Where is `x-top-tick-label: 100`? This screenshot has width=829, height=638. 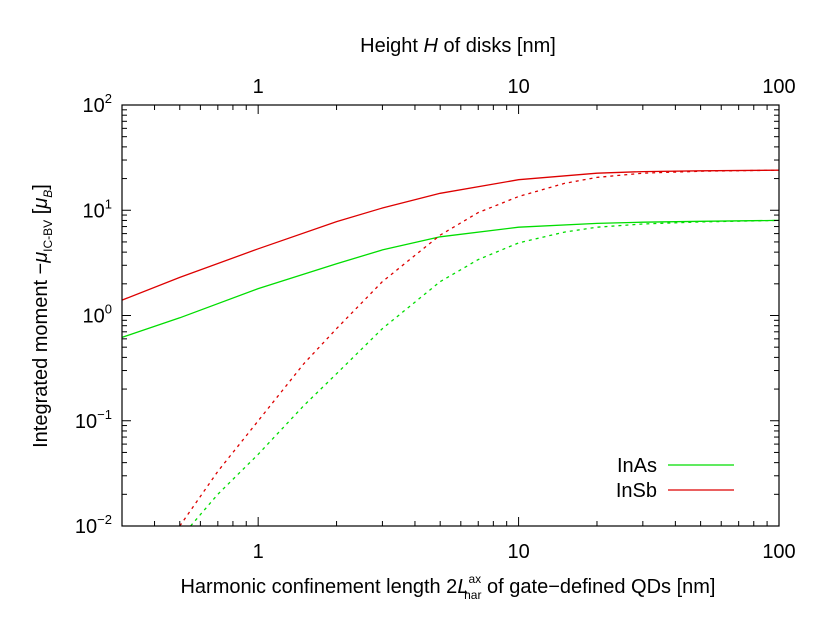
x-top-tick-label: 100 is located at coordinates (778, 87).